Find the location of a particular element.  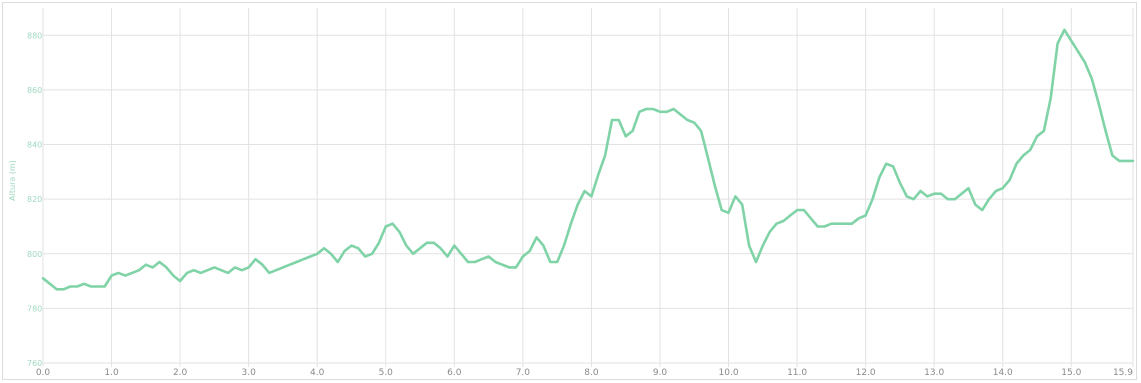

x-tick-label: 7.0 is located at coordinates (523, 373).